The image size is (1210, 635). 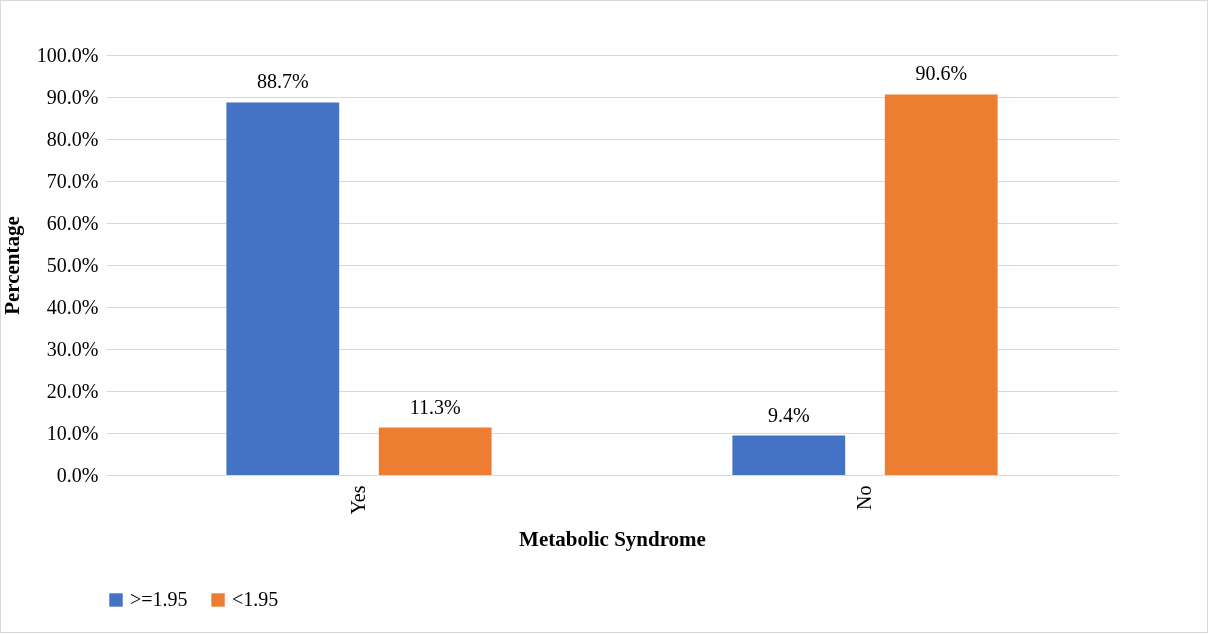 I want to click on y-tick-label: 10.0%, so click(x=72, y=432).